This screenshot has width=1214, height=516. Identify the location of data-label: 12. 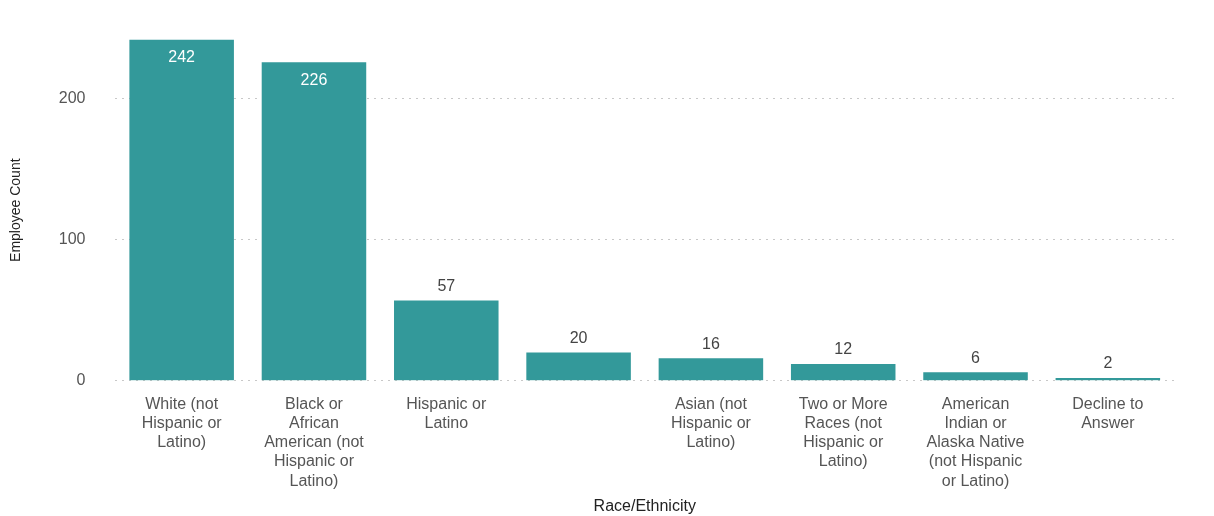
(843, 349).